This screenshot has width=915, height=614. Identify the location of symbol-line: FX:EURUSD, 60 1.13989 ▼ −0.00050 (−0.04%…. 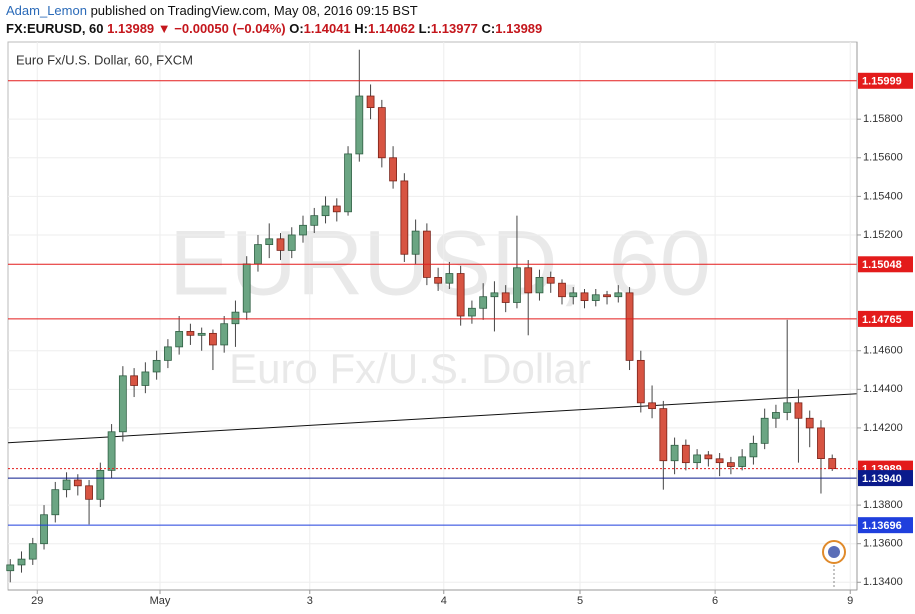
(274, 29).